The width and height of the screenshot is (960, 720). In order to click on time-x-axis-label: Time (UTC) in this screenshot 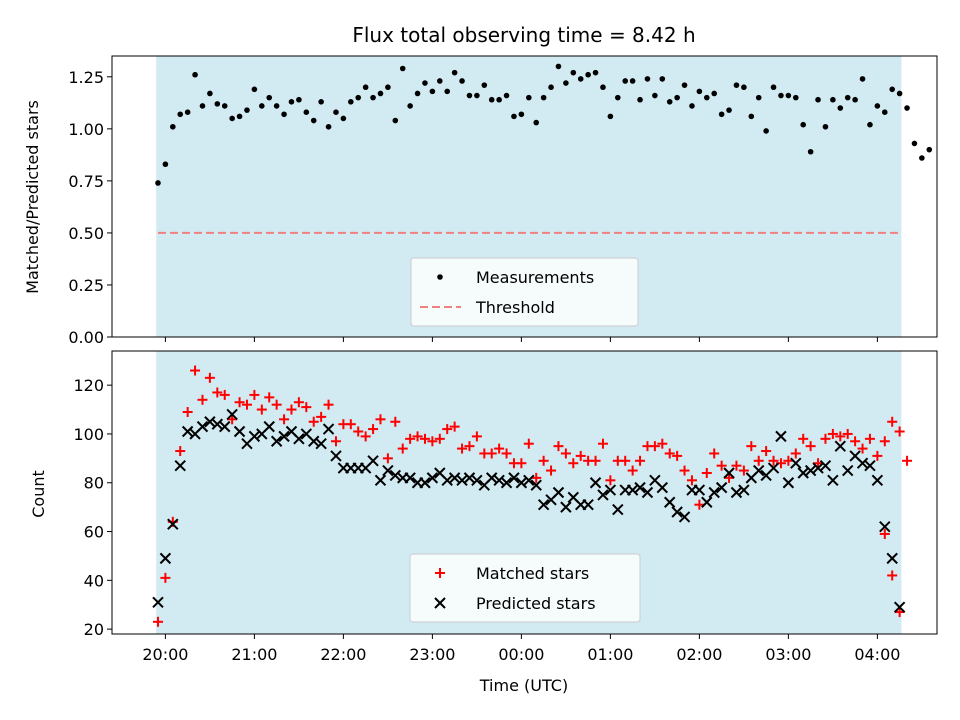, I will do `click(523, 685)`.